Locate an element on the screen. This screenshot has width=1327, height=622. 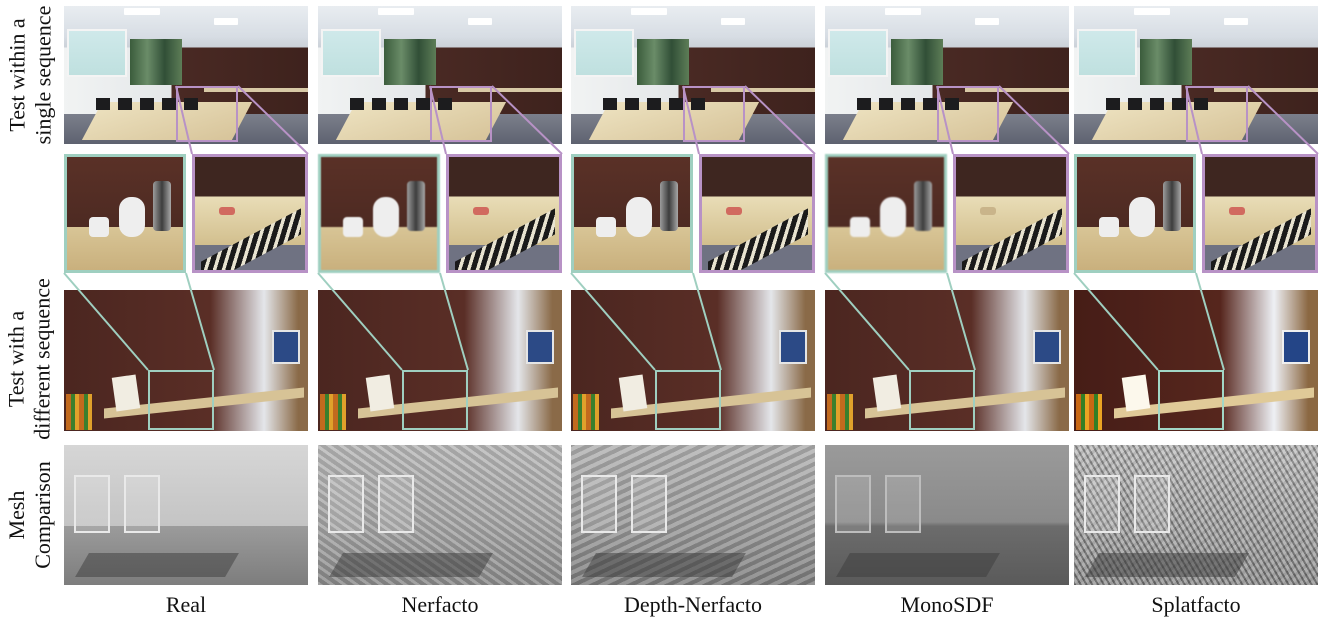
row-label-single-sequence: Test within a single sequence is located at coordinates (30, 75).